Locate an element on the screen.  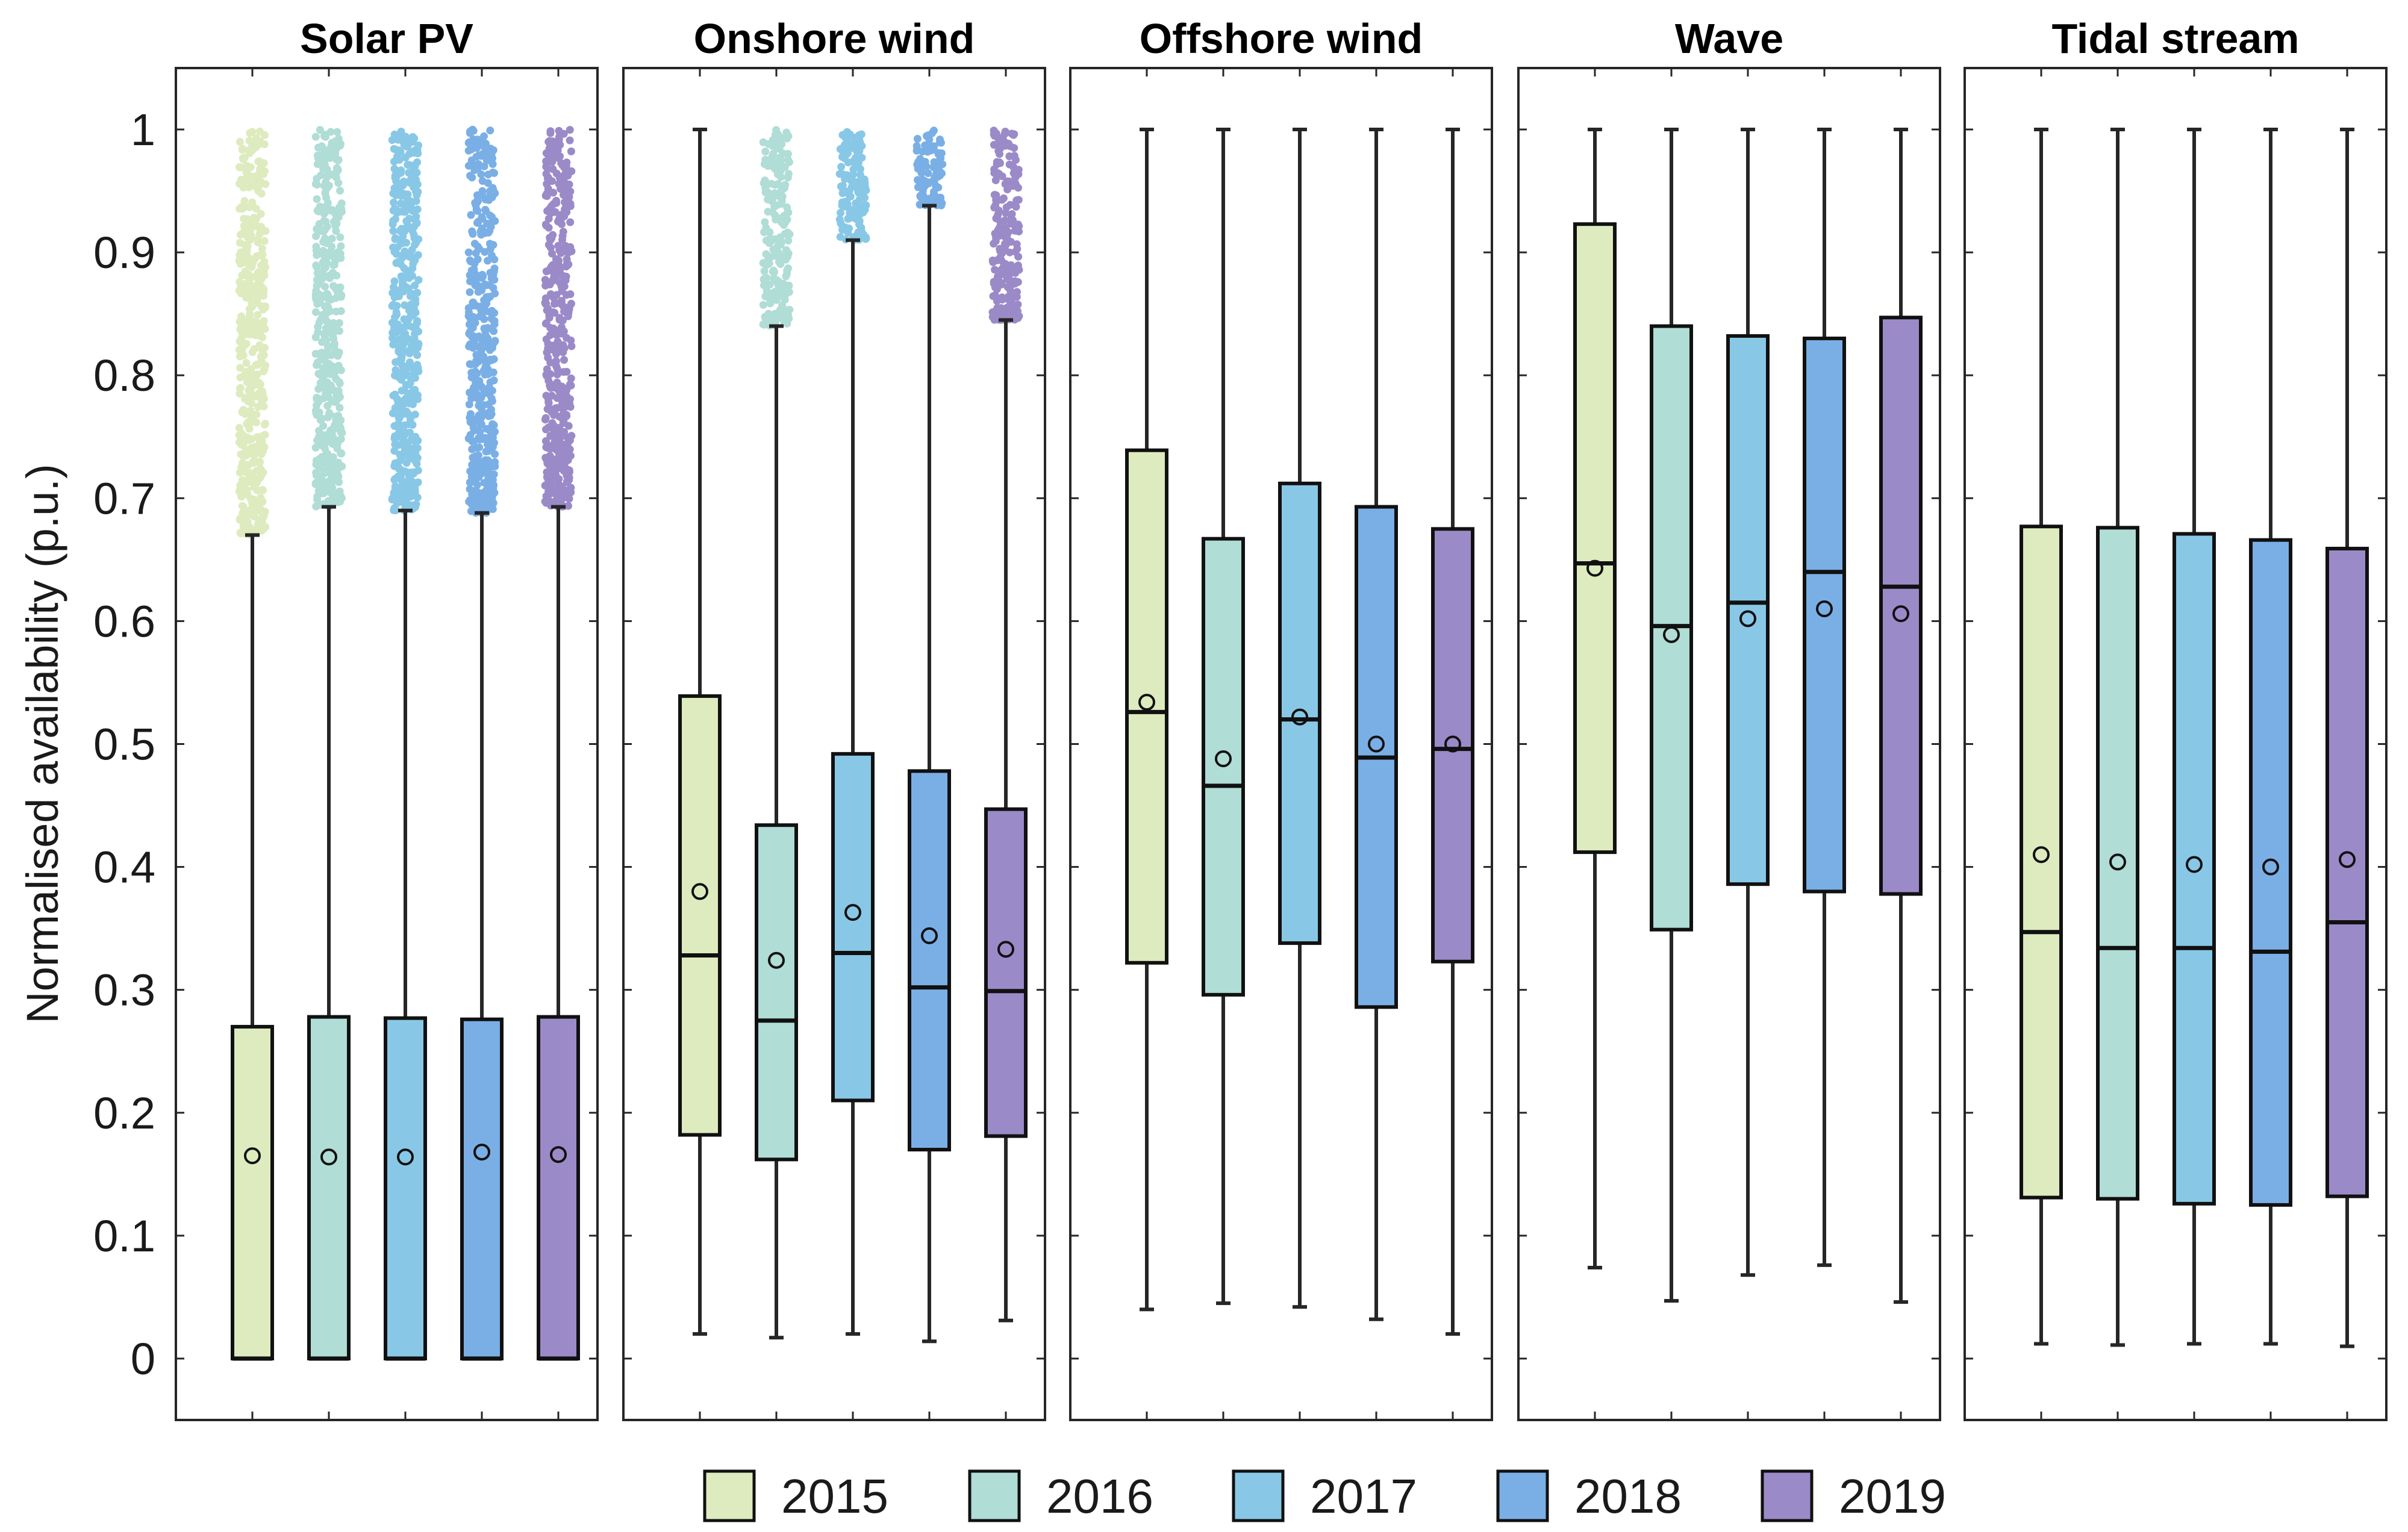
y-tick-label: 0.9 is located at coordinates (124, 253).